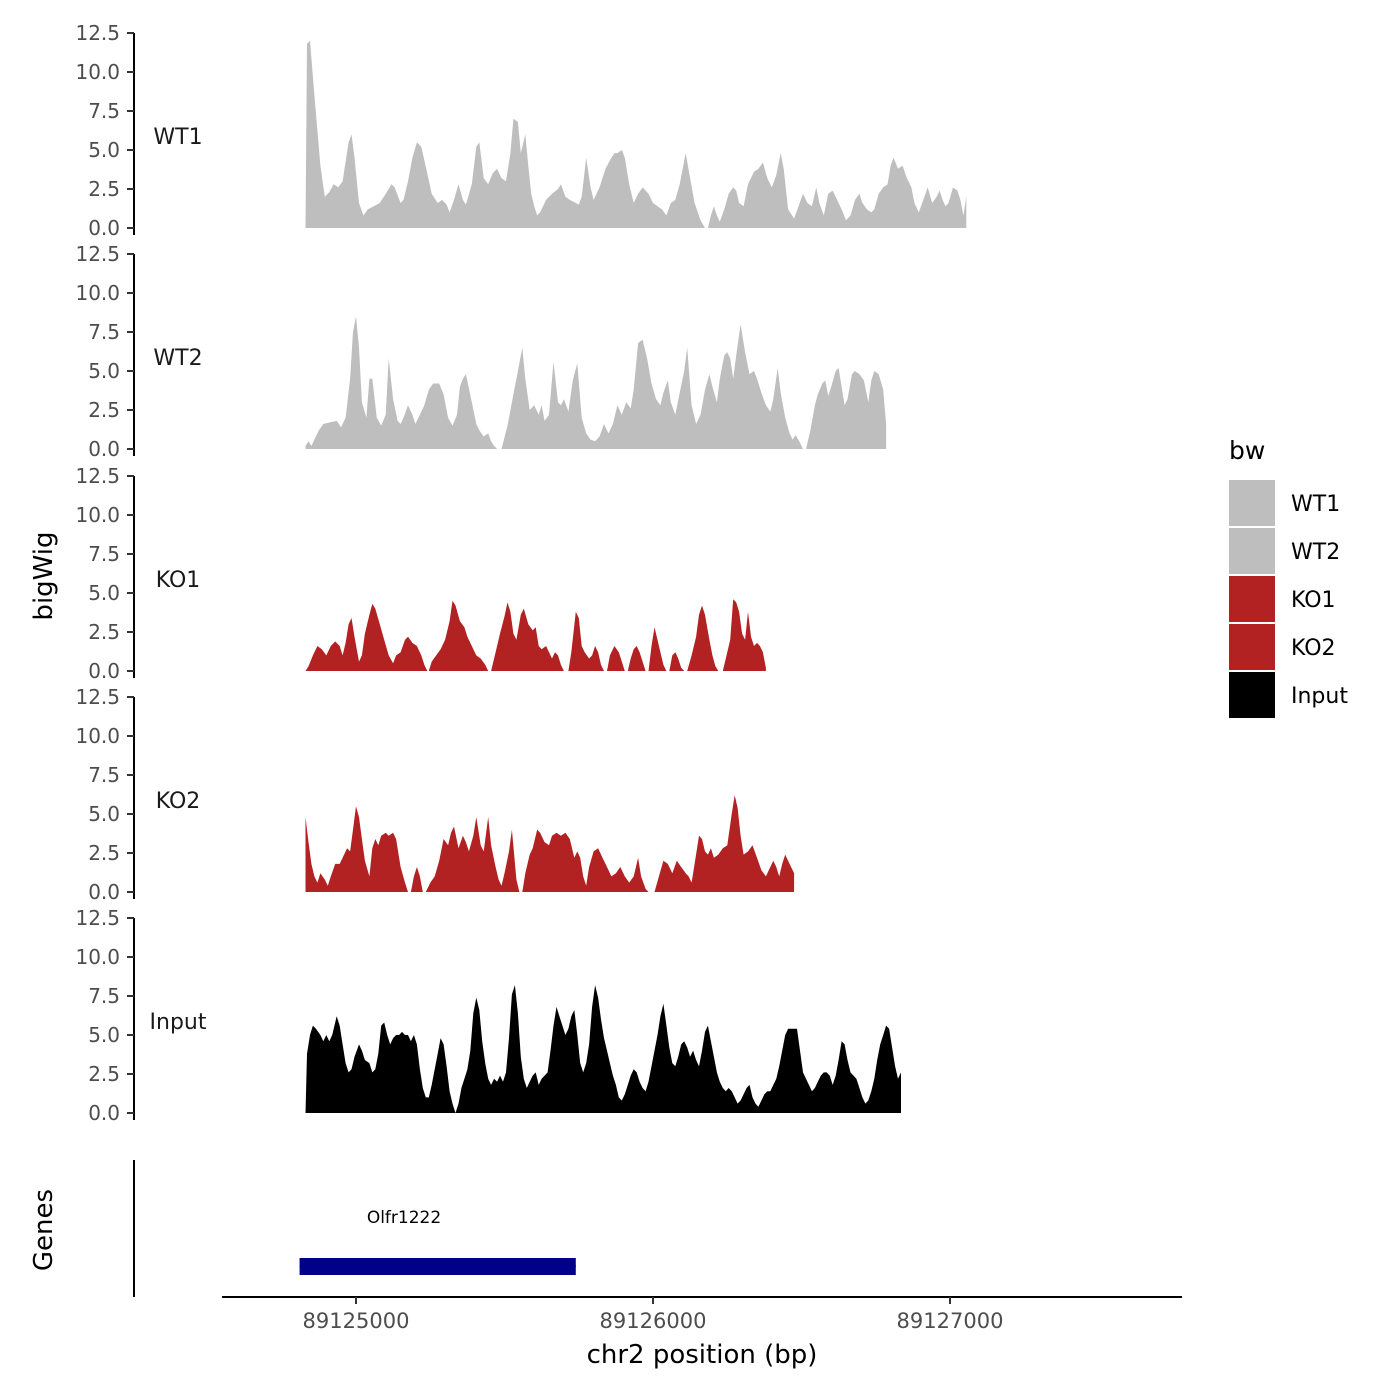 The height and width of the screenshot is (1400, 1400). I want to click on track-input: 0.0 2.5 5.0 7.5 10.0 12.5 Input, so click(488, 1015).